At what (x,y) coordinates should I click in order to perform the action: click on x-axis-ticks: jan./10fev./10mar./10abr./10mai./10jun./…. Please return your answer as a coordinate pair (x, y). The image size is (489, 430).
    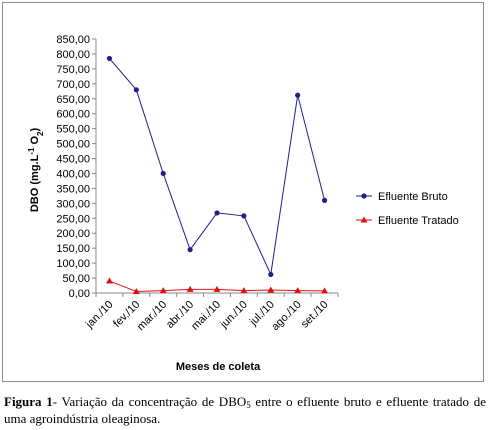
    Looking at the image, I should click on (211, 313).